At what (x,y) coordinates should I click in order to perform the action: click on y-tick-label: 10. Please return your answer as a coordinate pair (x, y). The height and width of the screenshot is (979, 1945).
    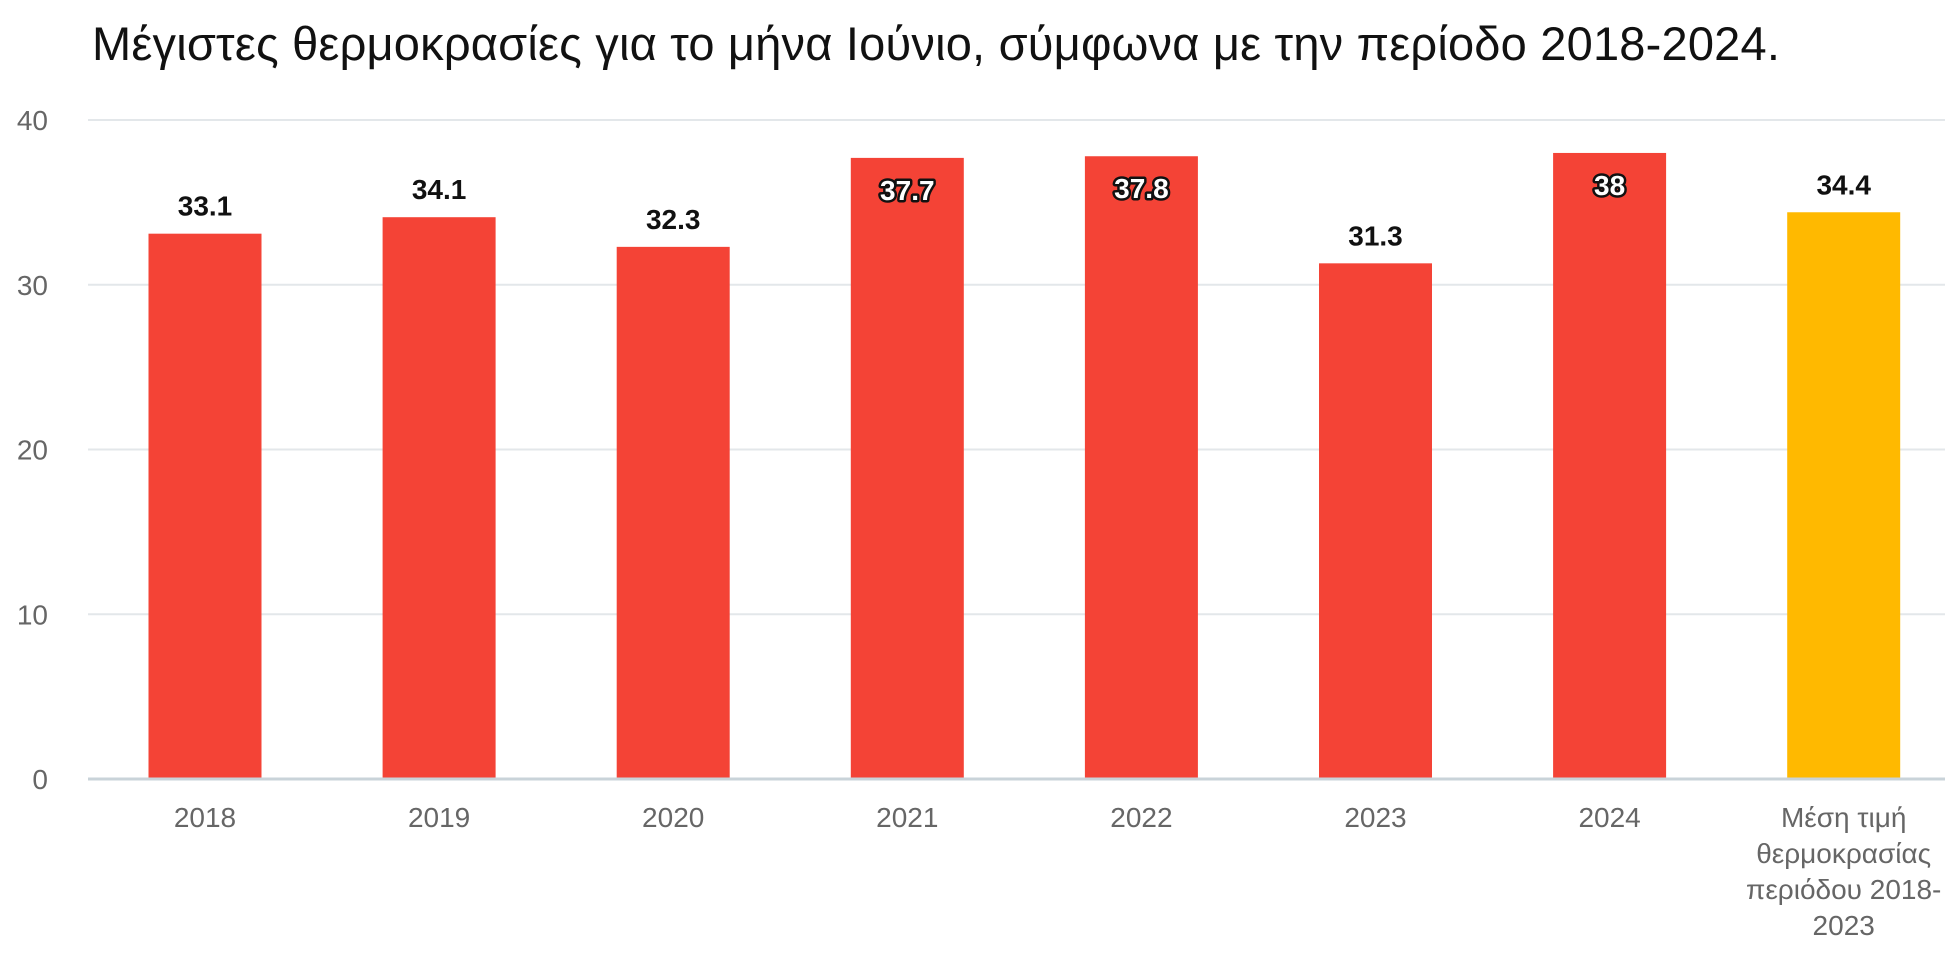
    Looking at the image, I should click on (32, 614).